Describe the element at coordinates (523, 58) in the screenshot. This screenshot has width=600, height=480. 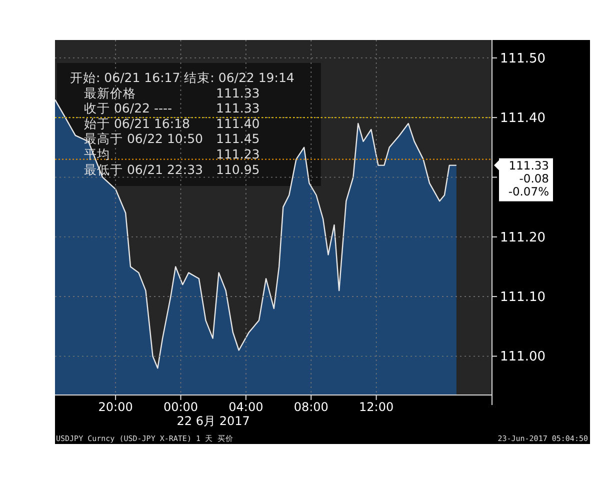
I see `ytick: 111.50` at that location.